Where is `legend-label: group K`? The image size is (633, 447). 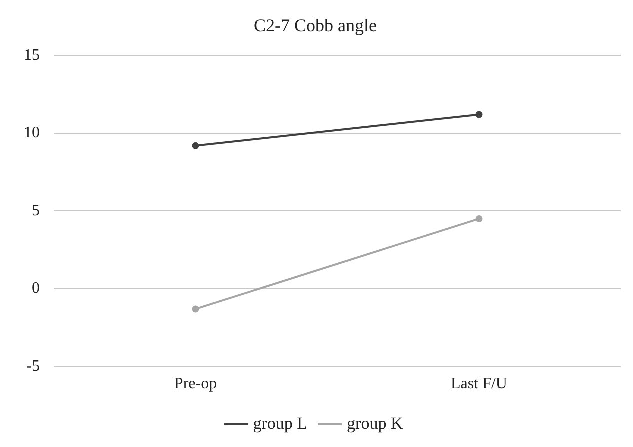
legend-label: group K is located at coordinates (375, 423).